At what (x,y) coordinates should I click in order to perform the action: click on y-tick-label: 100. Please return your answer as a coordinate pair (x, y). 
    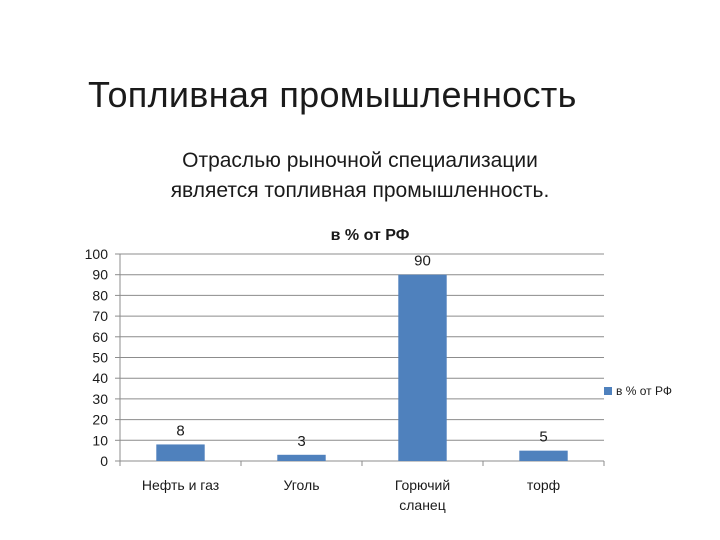
    Looking at the image, I should click on (97, 254).